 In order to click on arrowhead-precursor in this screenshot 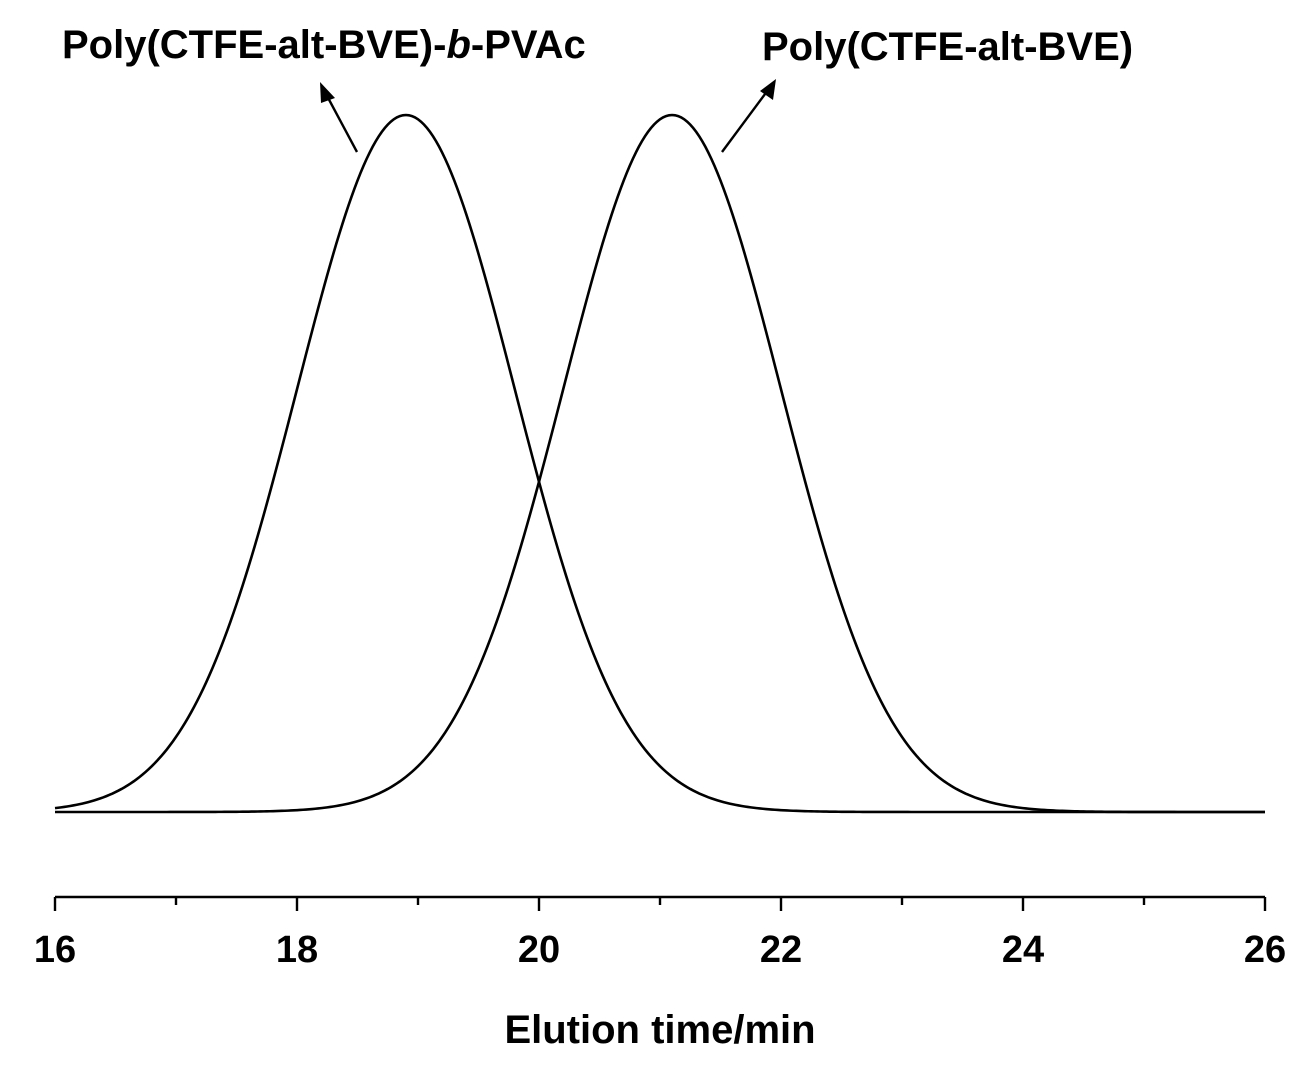, I will do `click(768, 89)`.